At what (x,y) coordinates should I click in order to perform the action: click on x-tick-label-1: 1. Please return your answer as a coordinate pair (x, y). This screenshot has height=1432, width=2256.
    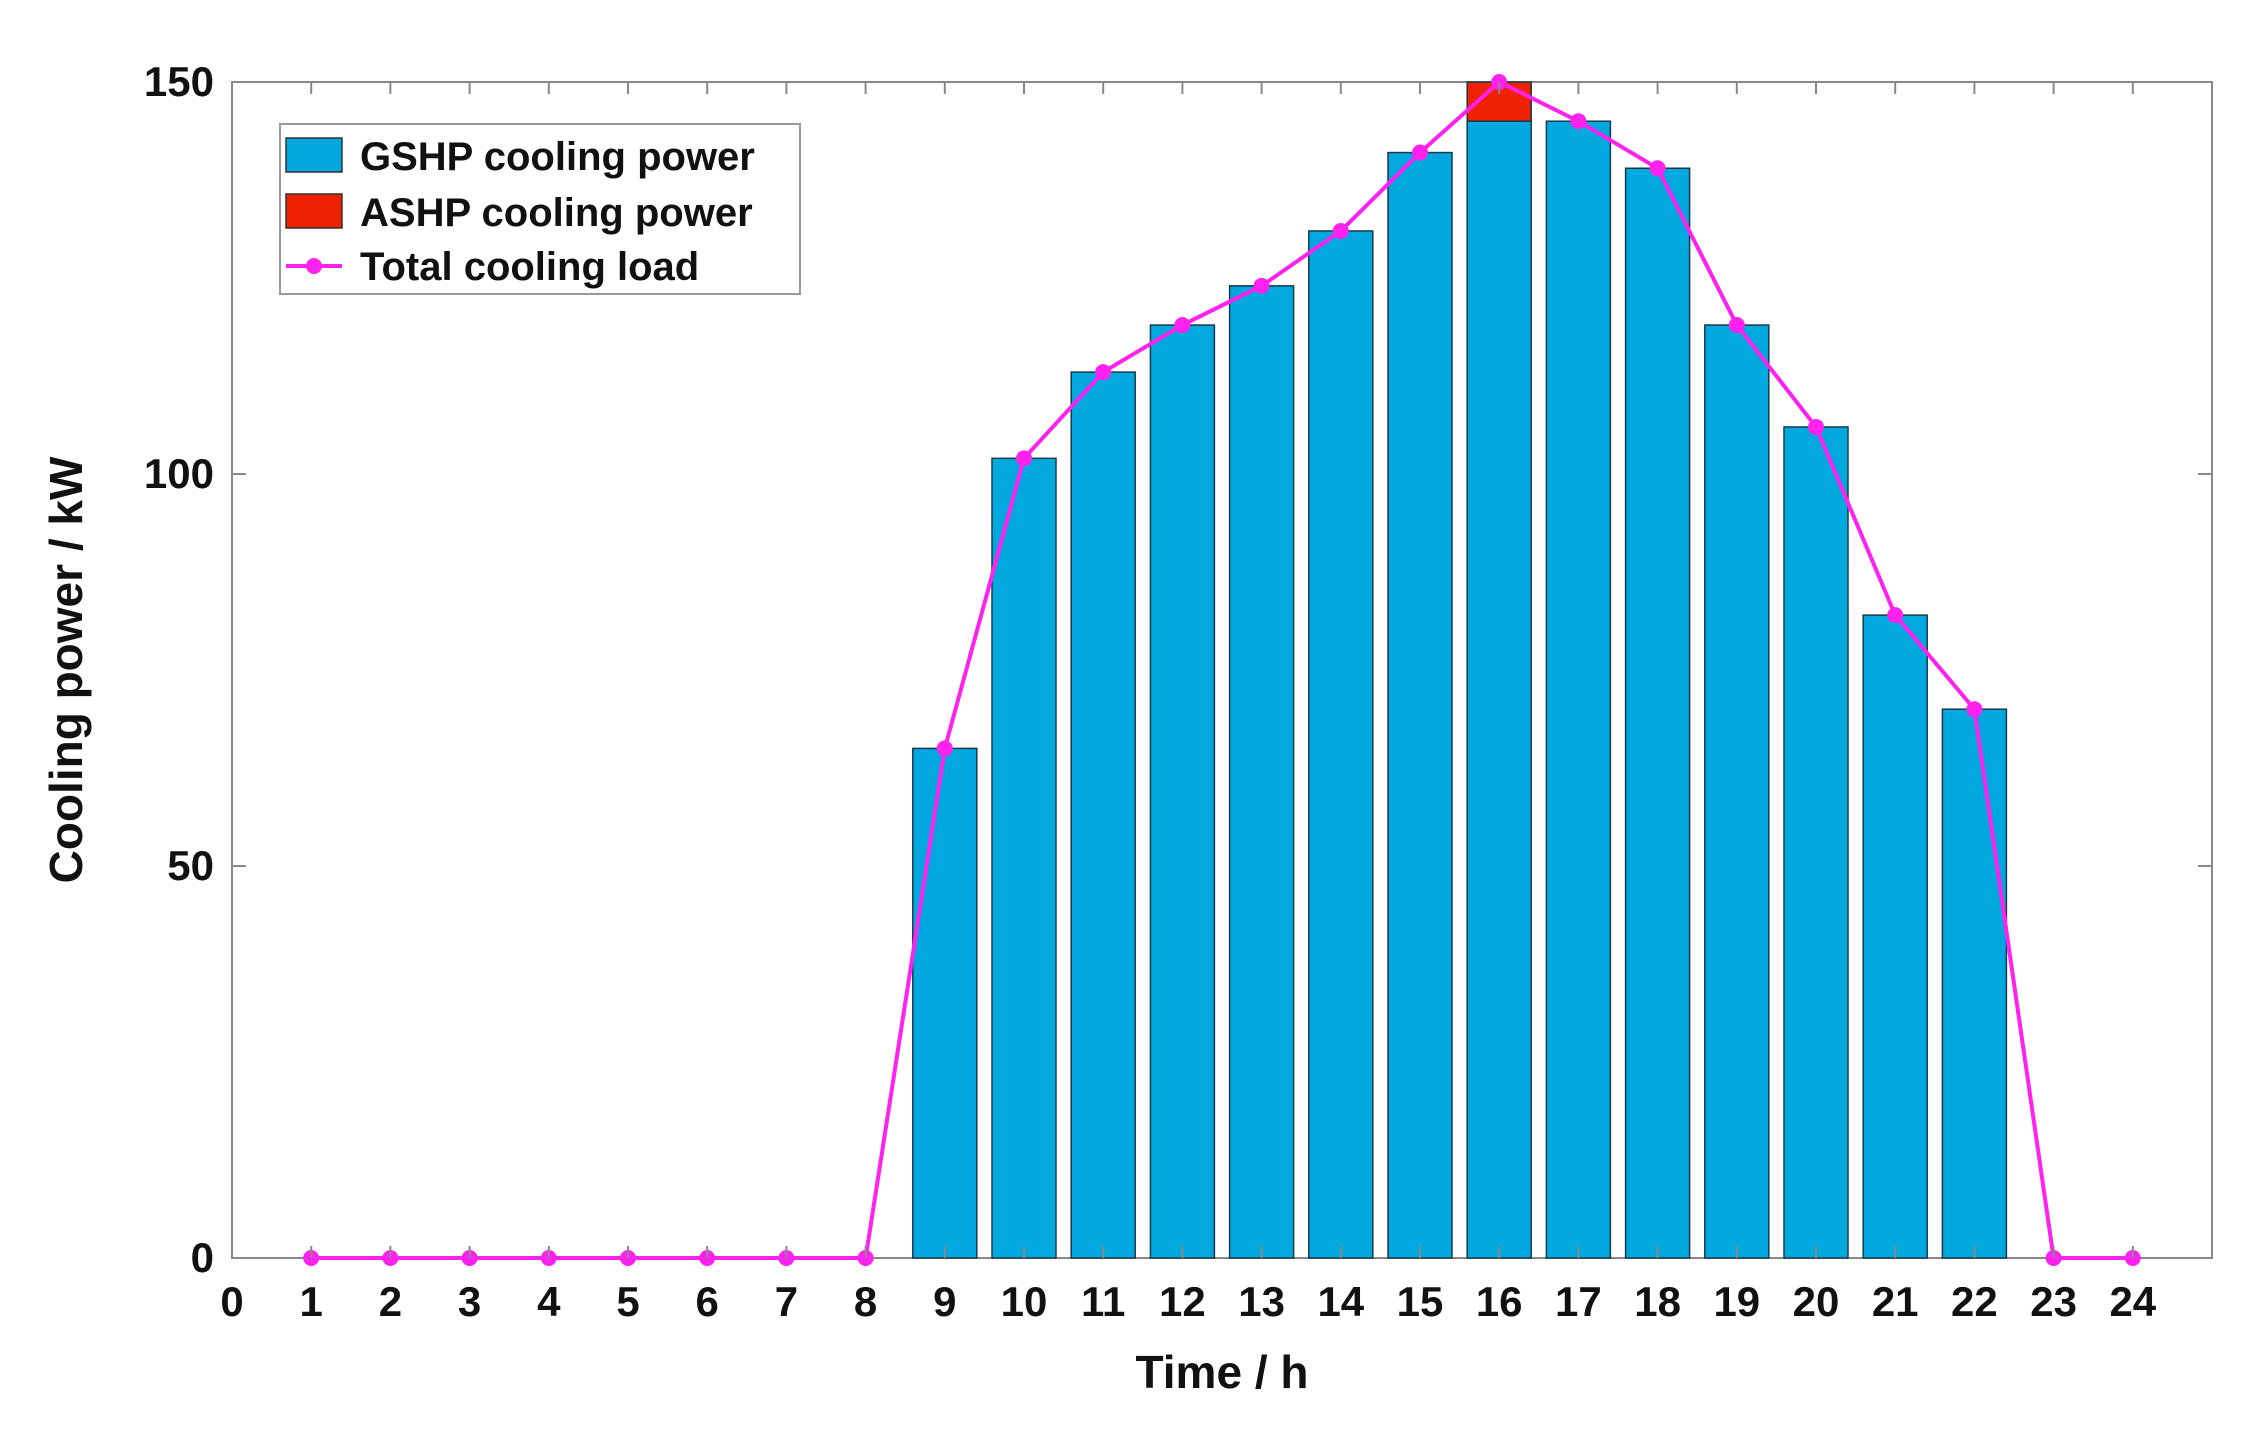
    Looking at the image, I should click on (311, 1301).